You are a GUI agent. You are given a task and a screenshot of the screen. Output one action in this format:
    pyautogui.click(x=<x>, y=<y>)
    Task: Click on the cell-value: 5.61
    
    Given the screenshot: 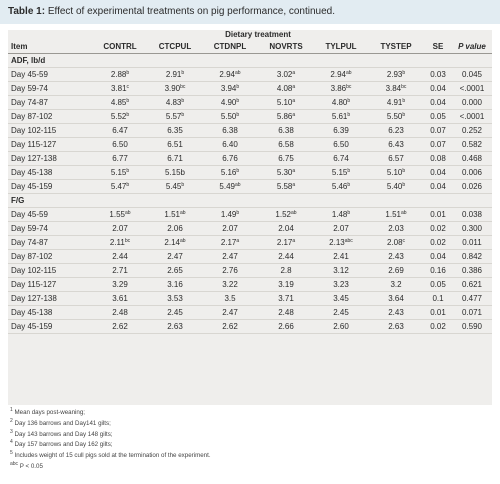 What is the action you would take?
    pyautogui.click(x=339, y=116)
    